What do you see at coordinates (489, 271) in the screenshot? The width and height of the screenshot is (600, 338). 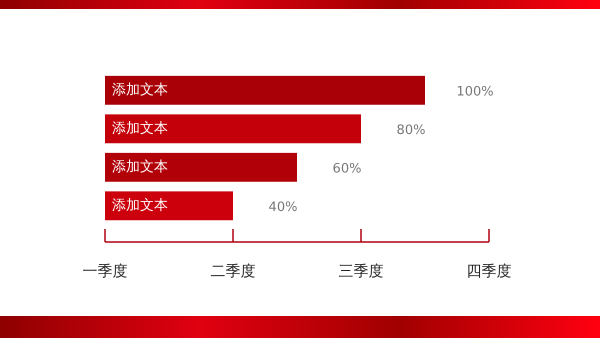 I see `text: 四季度` at bounding box center [489, 271].